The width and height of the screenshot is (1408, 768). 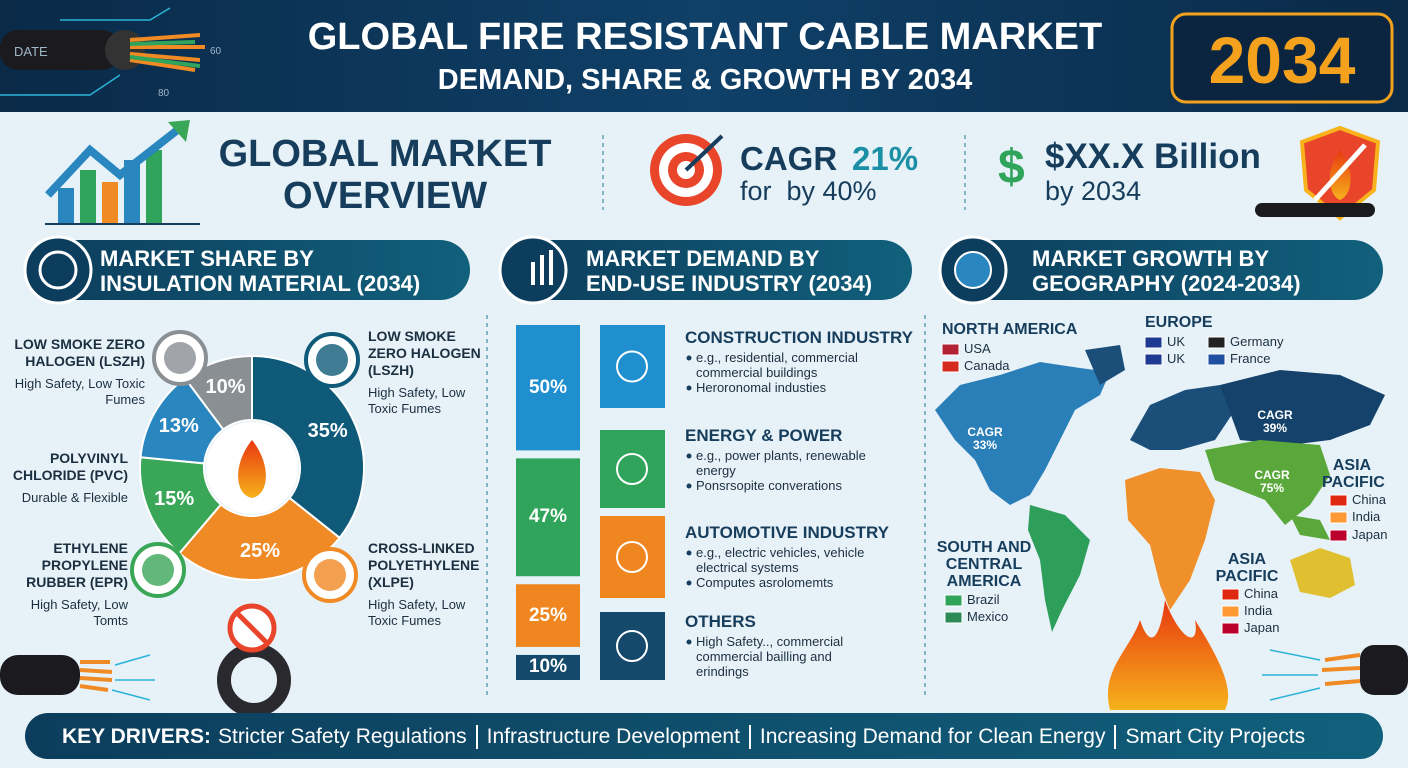 What do you see at coordinates (729, 283) in the screenshot?
I see `section-title: END-USE INDUSTRY (2034)` at bounding box center [729, 283].